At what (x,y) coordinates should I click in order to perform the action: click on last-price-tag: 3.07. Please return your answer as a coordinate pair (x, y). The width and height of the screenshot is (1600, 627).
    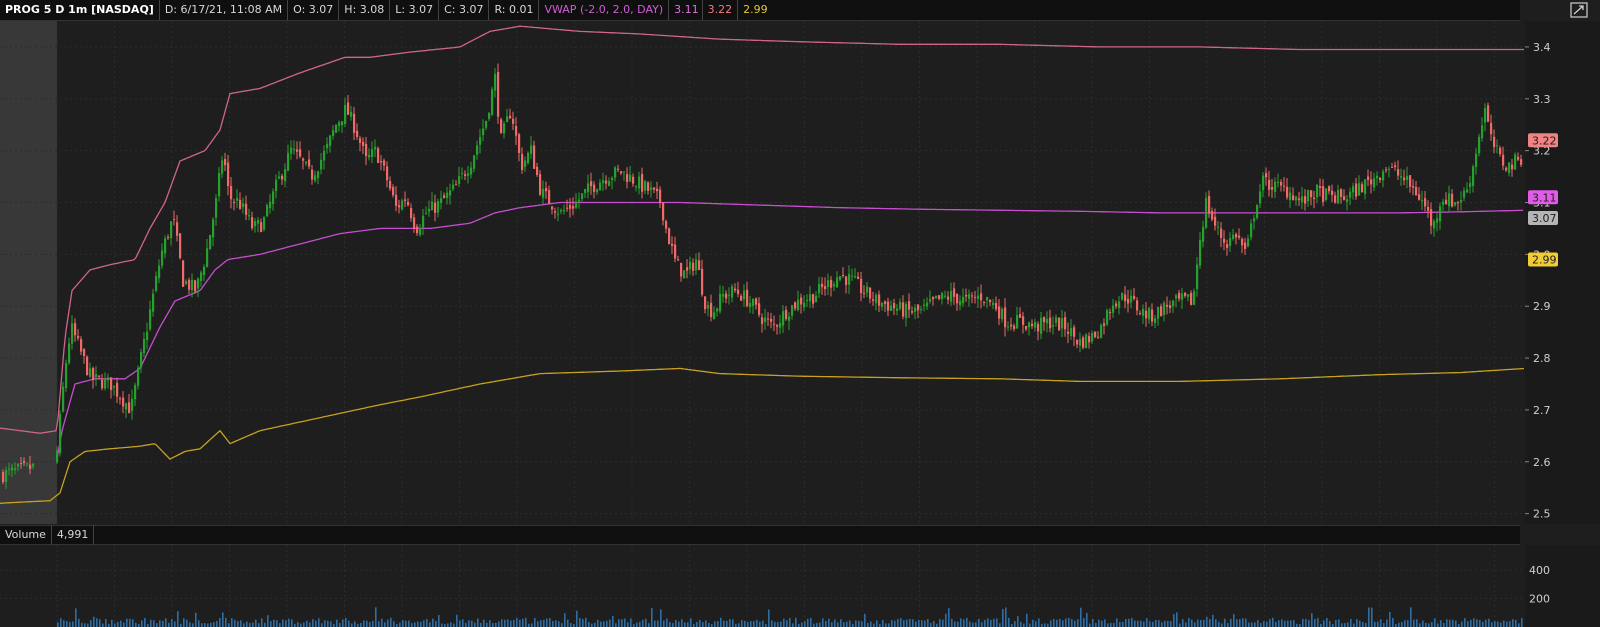
    Looking at the image, I should click on (1544, 218).